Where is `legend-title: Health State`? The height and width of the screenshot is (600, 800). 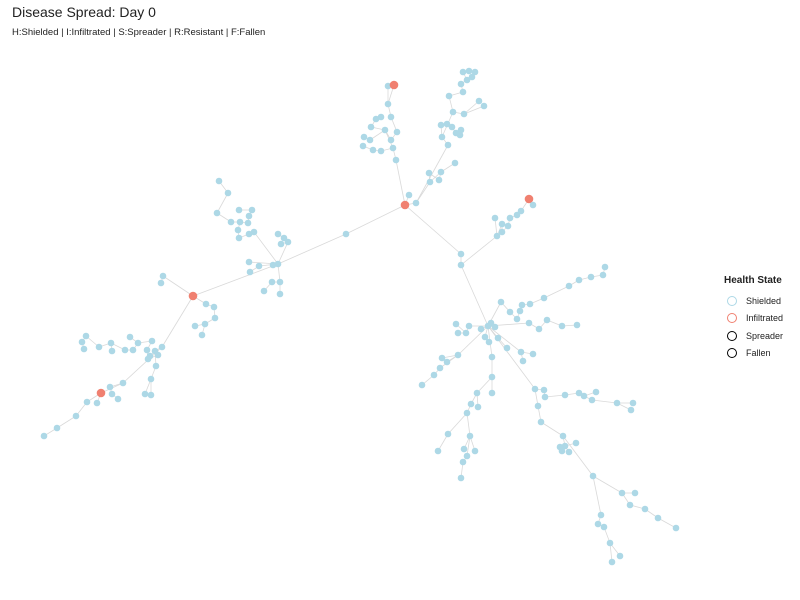
legend-title: Health State is located at coordinates (753, 280).